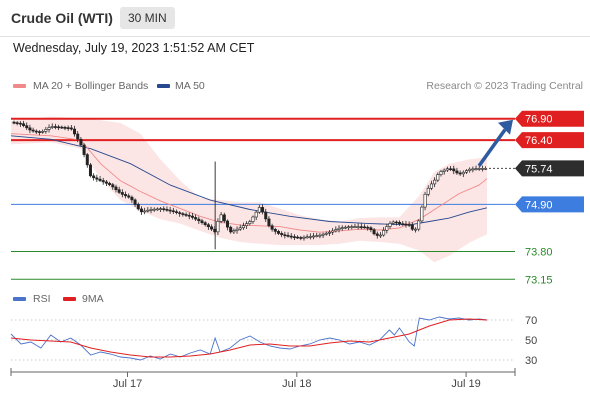 This screenshot has height=400, width=590. What do you see at coordinates (93, 299) in the screenshot?
I see `ma9-legend-label: 9MA` at bounding box center [93, 299].